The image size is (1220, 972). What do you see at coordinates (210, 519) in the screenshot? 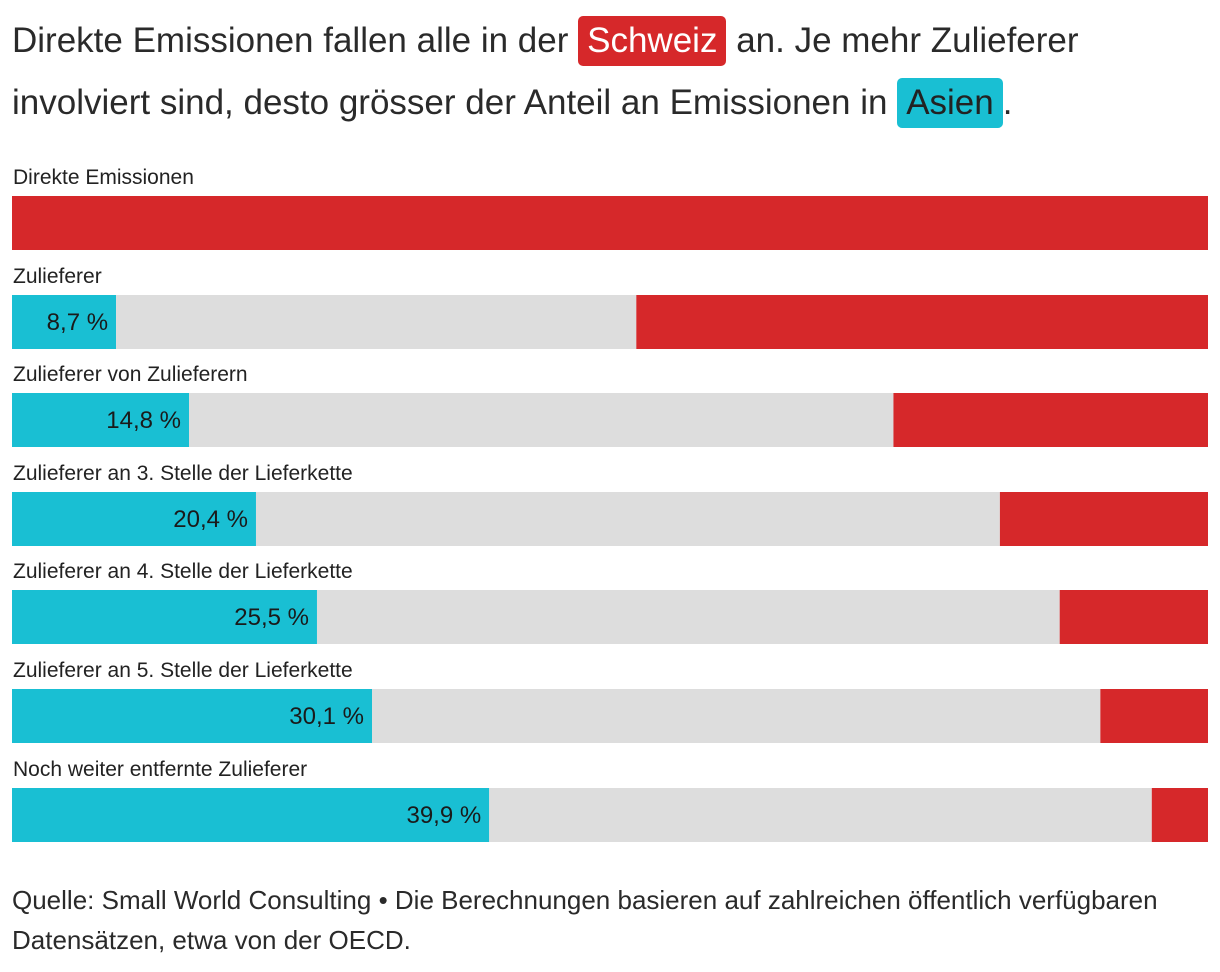
I see `data-label: 20,4 %` at bounding box center [210, 519].